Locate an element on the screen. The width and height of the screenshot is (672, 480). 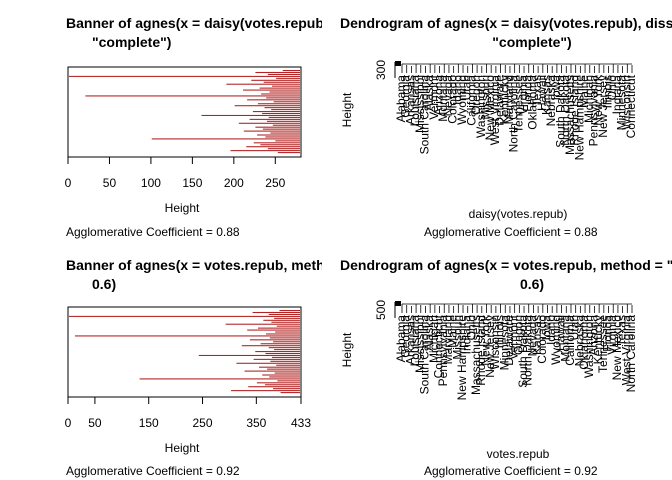
dendrogram-y-label: Height is located at coordinates (347, 349).